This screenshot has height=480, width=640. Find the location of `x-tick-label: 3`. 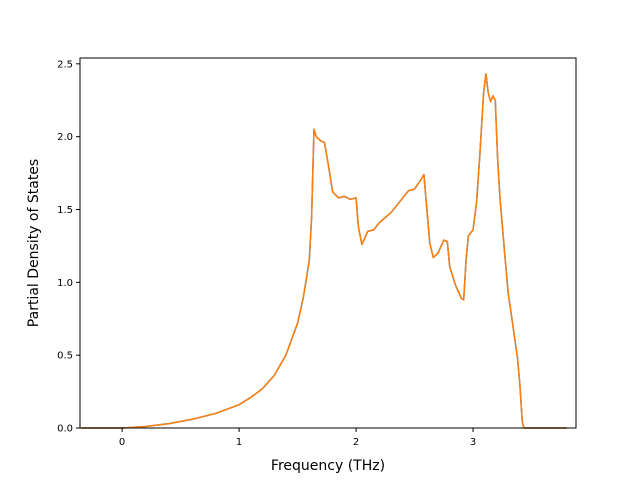

x-tick-label: 3 is located at coordinates (473, 442).